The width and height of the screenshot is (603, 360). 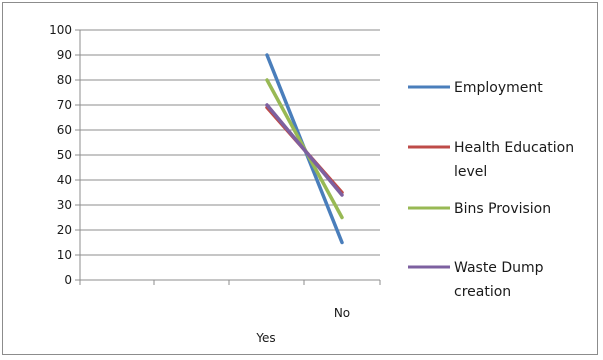 What do you see at coordinates (60, 30) in the screenshot?
I see `y-tick-label: 100` at bounding box center [60, 30].